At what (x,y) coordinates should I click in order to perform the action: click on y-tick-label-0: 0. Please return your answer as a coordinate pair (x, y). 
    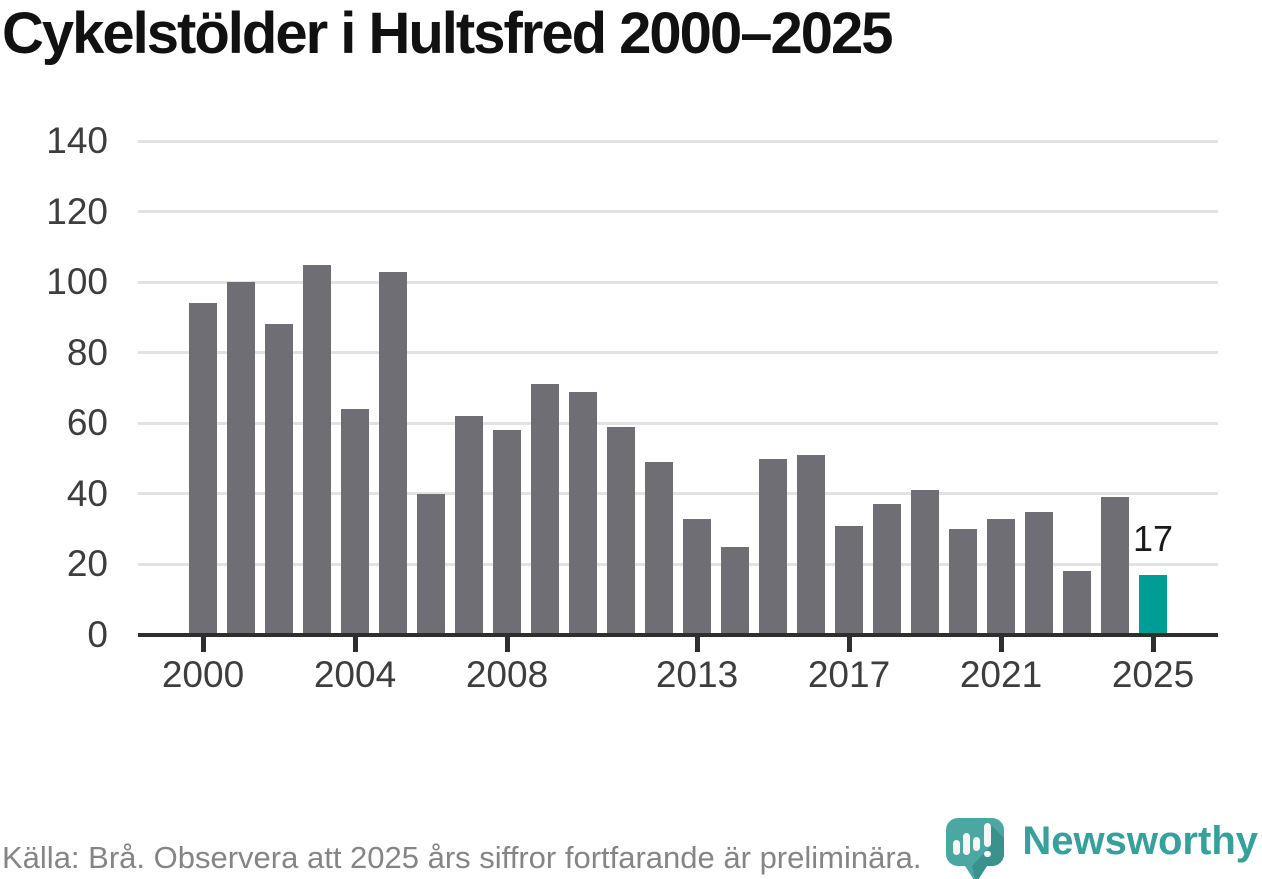
    Looking at the image, I should click on (97, 634).